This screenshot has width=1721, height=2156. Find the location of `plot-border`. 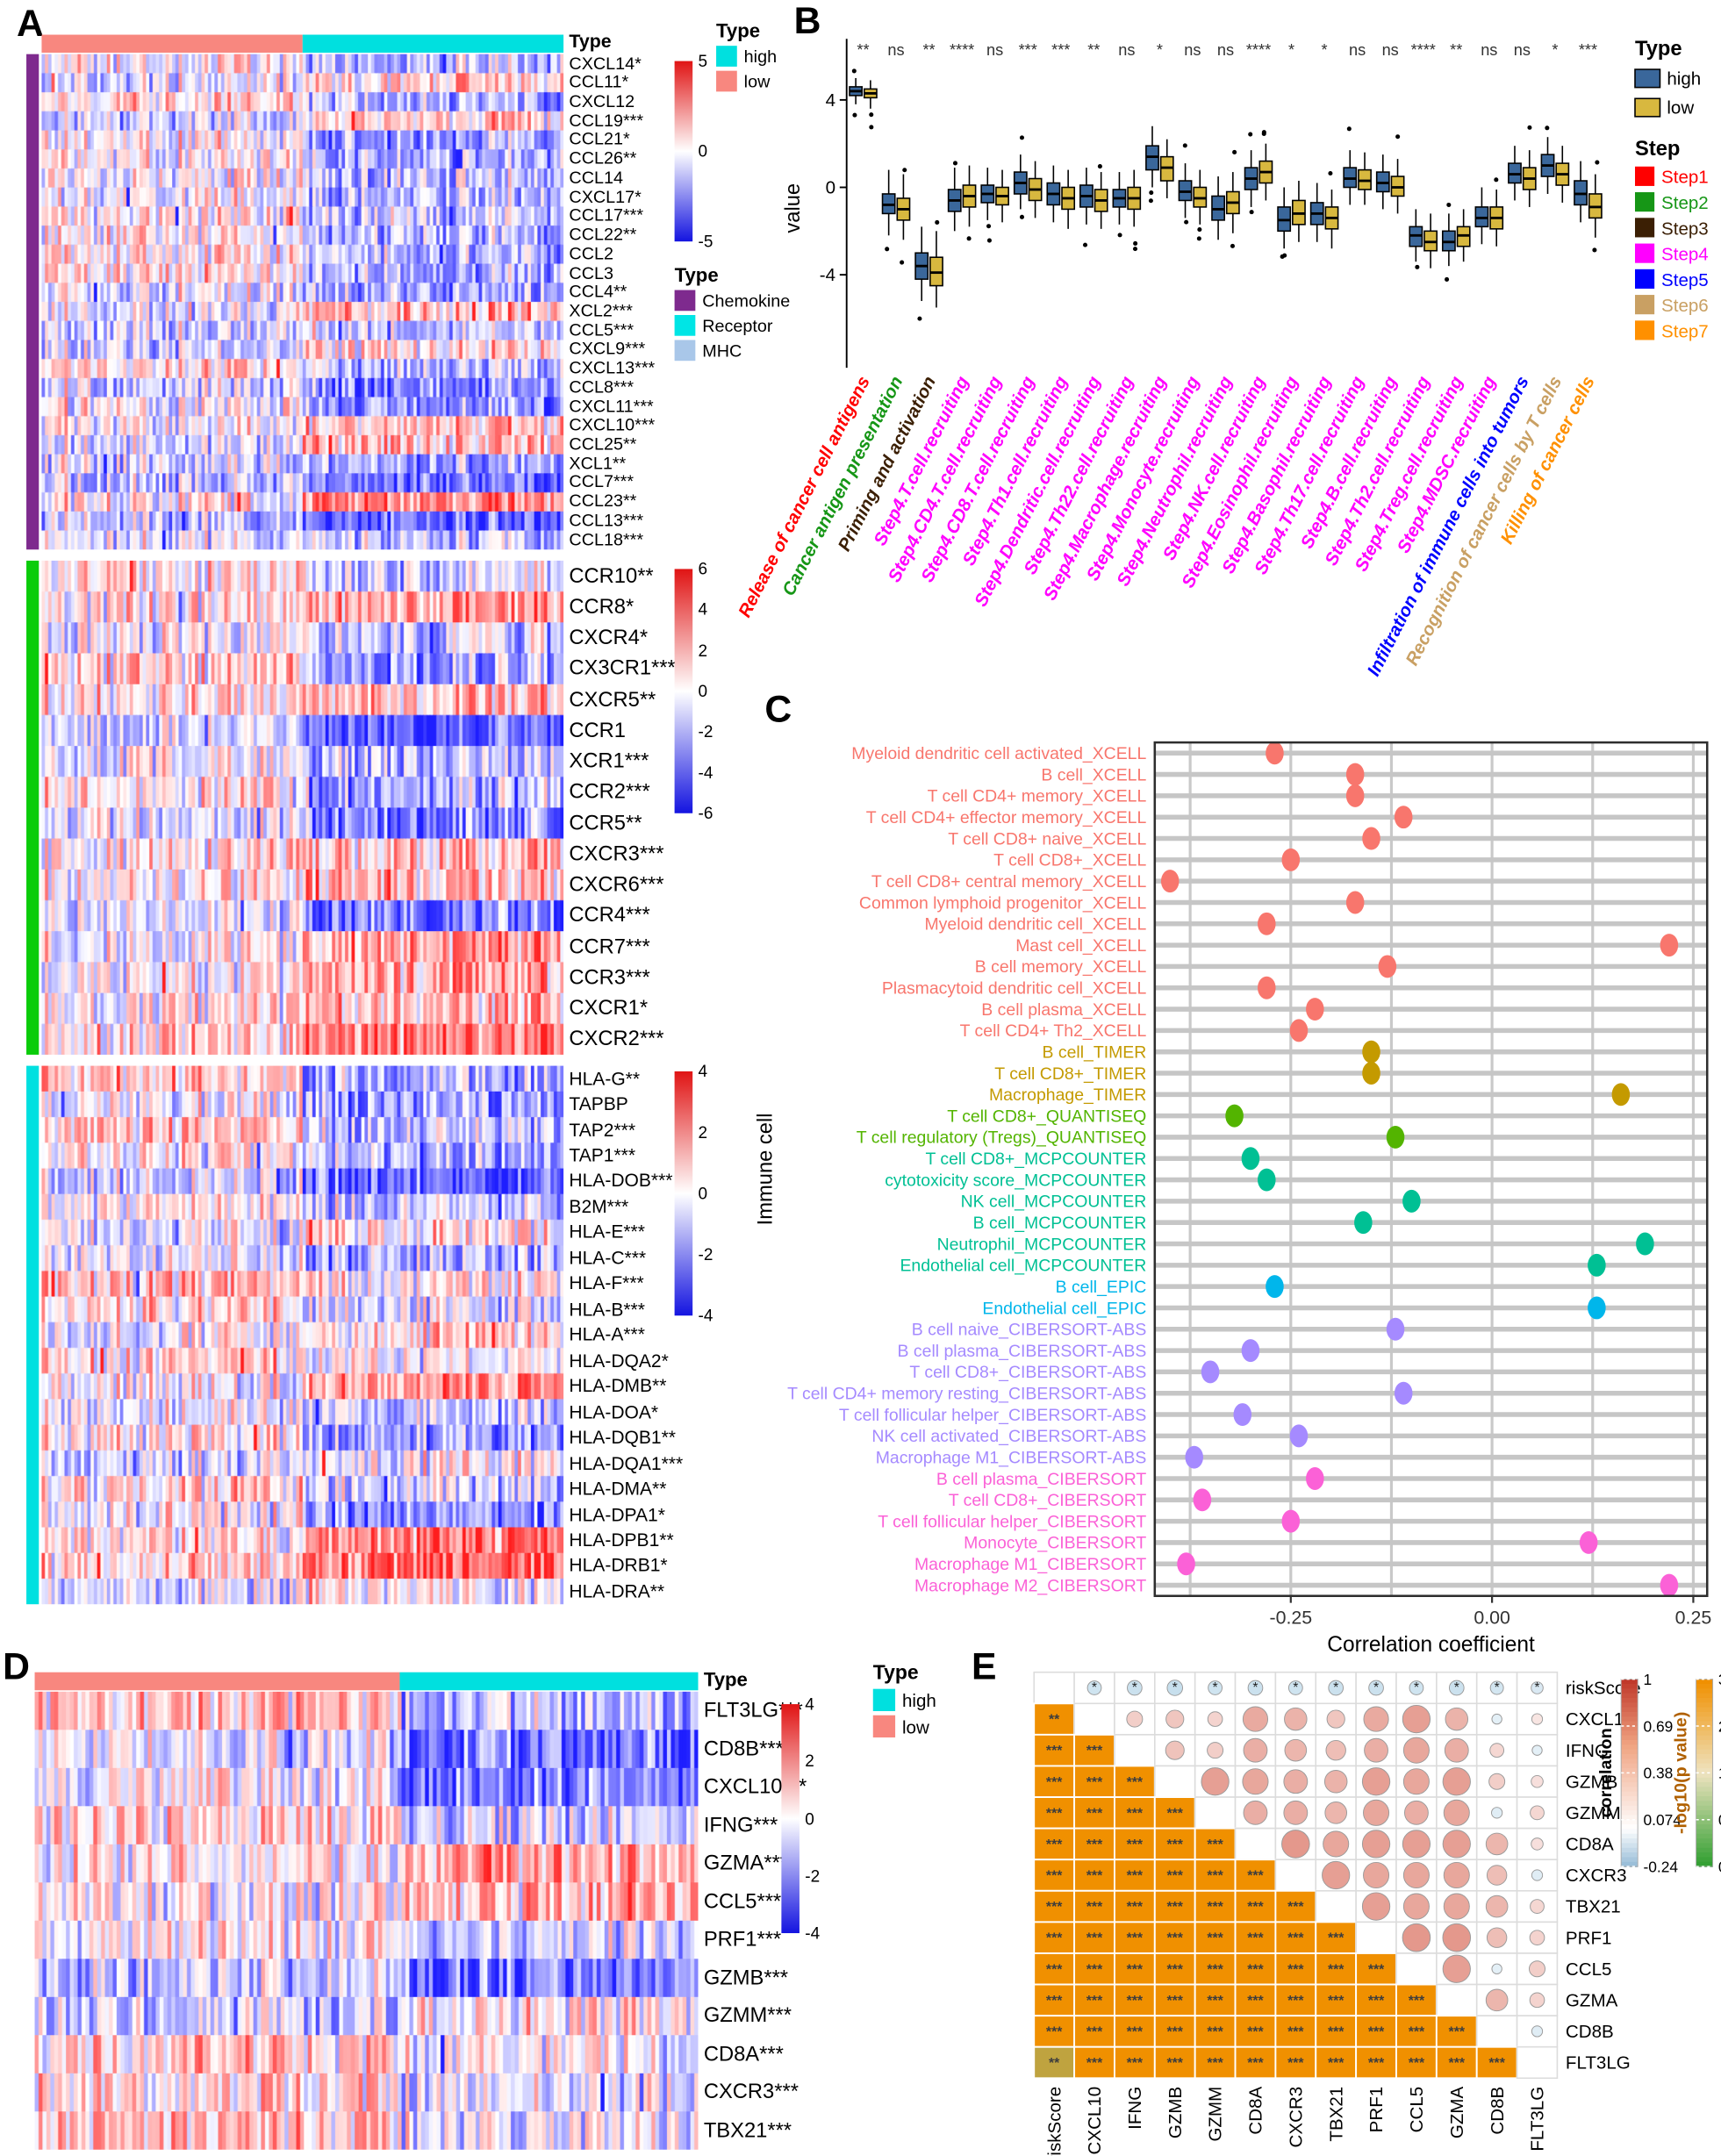

plot-border is located at coordinates (1431, 1169).